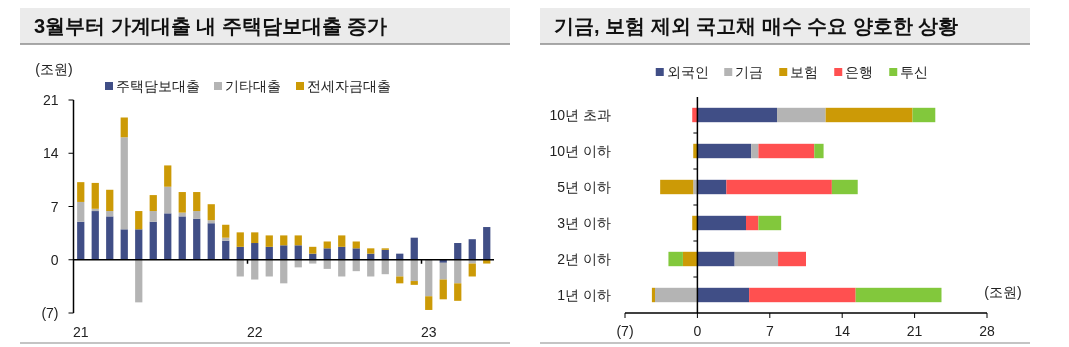 The image size is (1069, 347). I want to click on y-axis-title: (조원), so click(54, 69).